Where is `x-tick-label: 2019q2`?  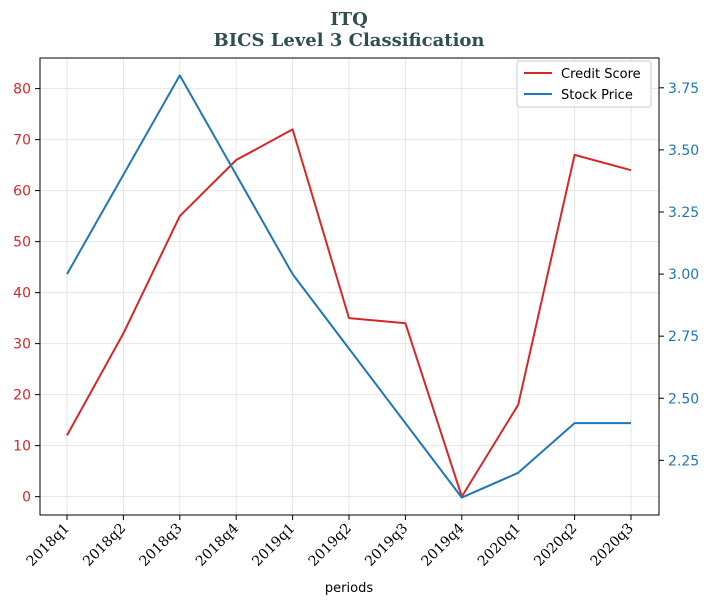
x-tick-label: 2019q2 is located at coordinates (330, 545).